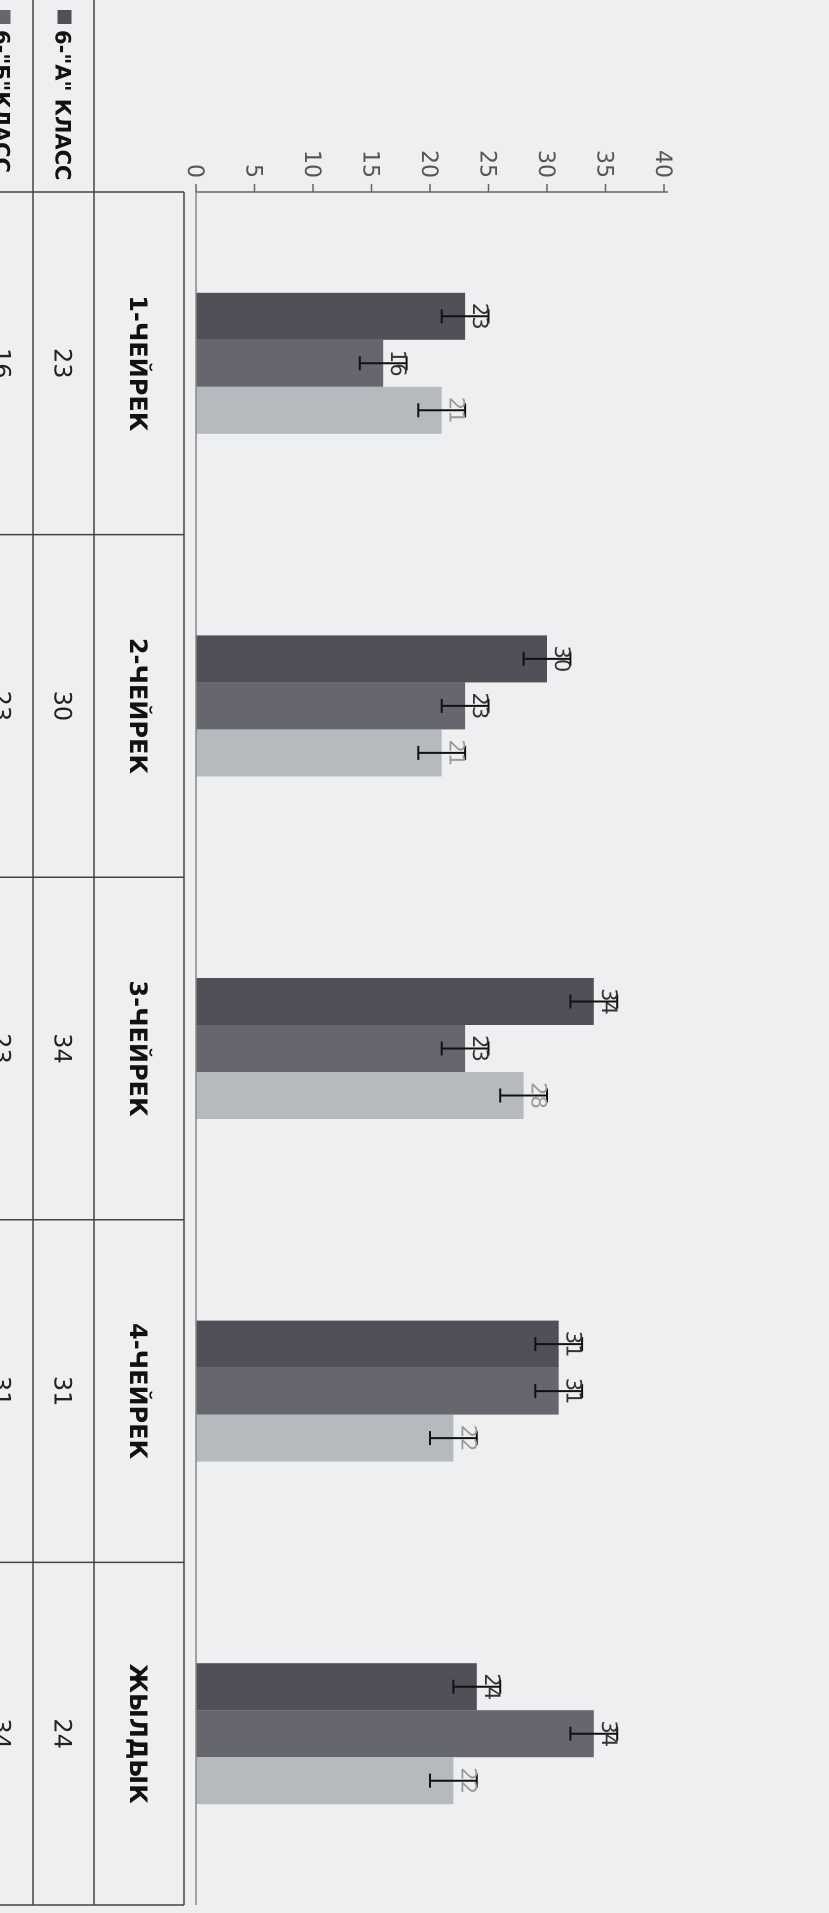  I want to click on y-tick-label: 25, so click(487, 164).